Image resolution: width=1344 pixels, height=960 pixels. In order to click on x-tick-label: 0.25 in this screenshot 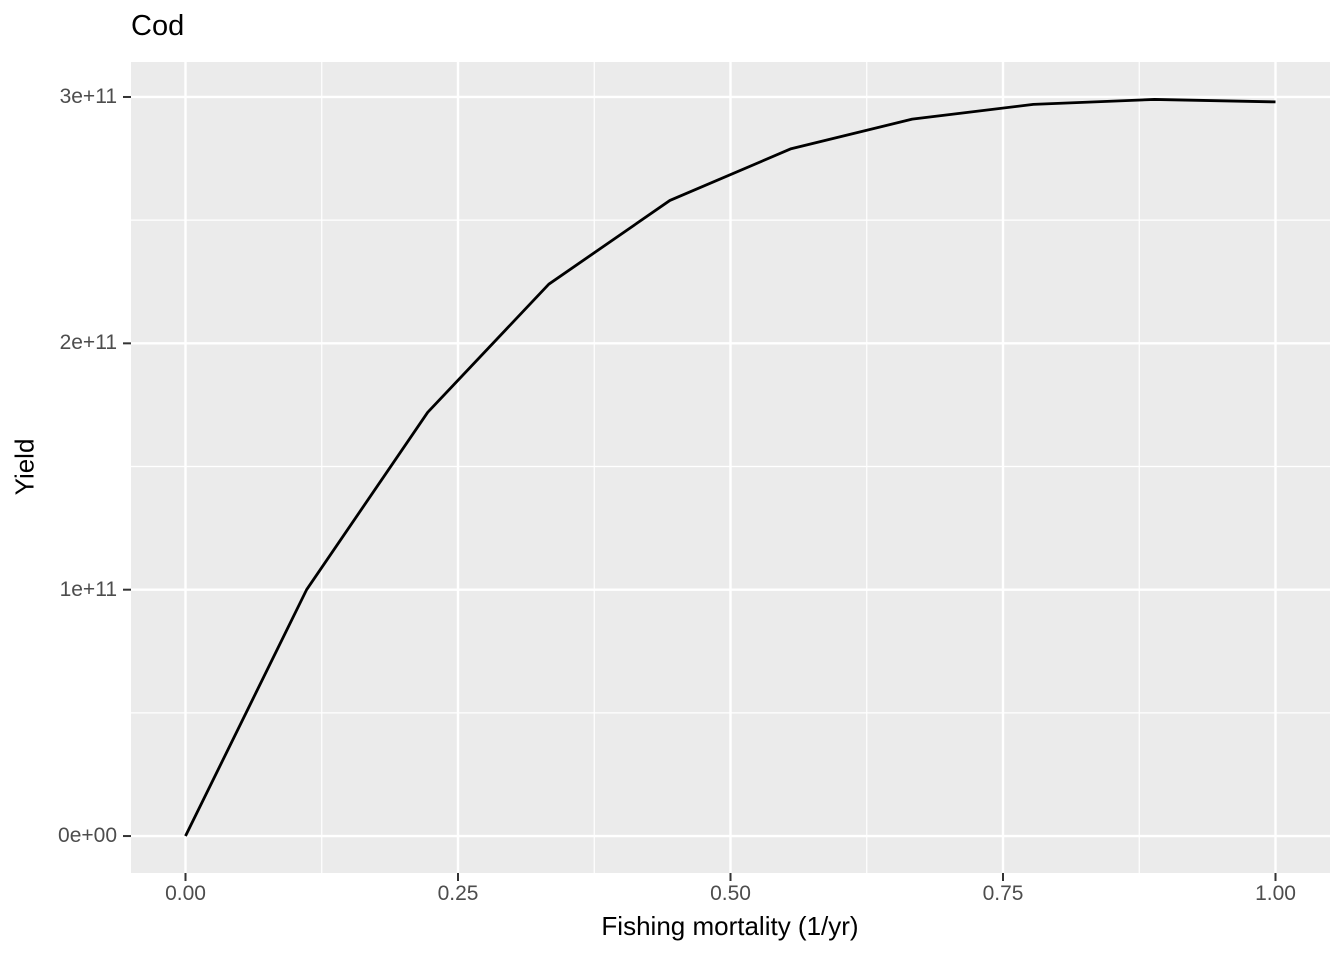, I will do `click(458, 893)`.